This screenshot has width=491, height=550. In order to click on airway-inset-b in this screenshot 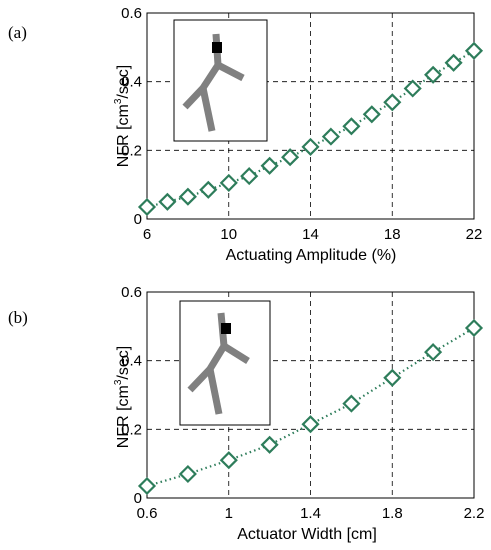, I will do `click(225, 363)`.